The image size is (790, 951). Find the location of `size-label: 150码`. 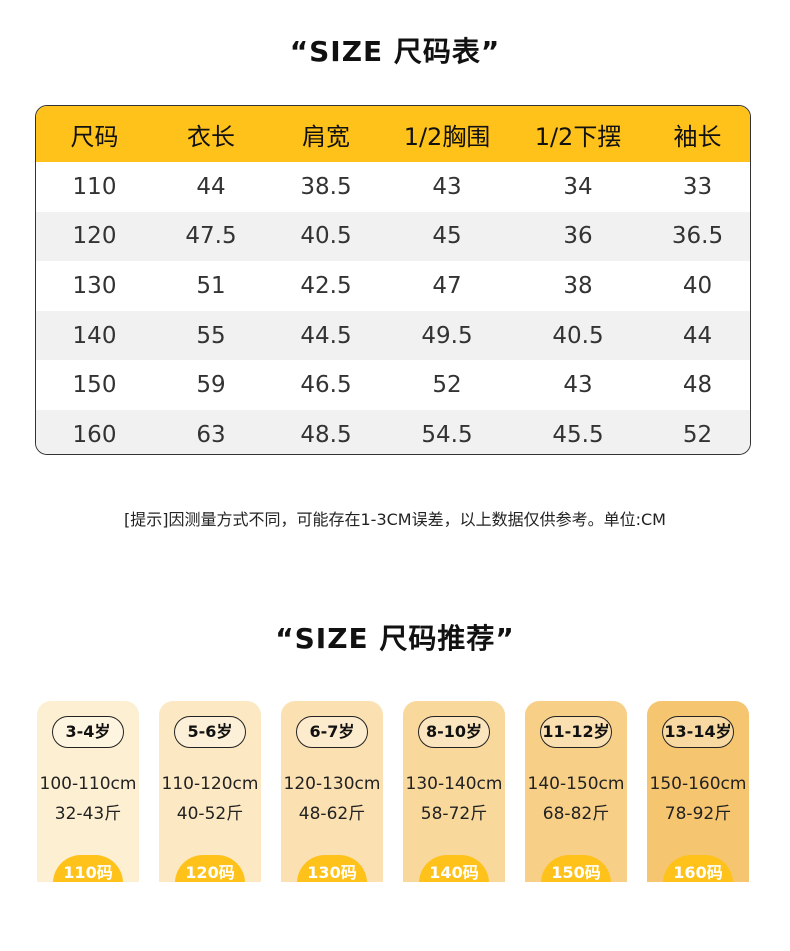

size-label: 150码 is located at coordinates (576, 868).